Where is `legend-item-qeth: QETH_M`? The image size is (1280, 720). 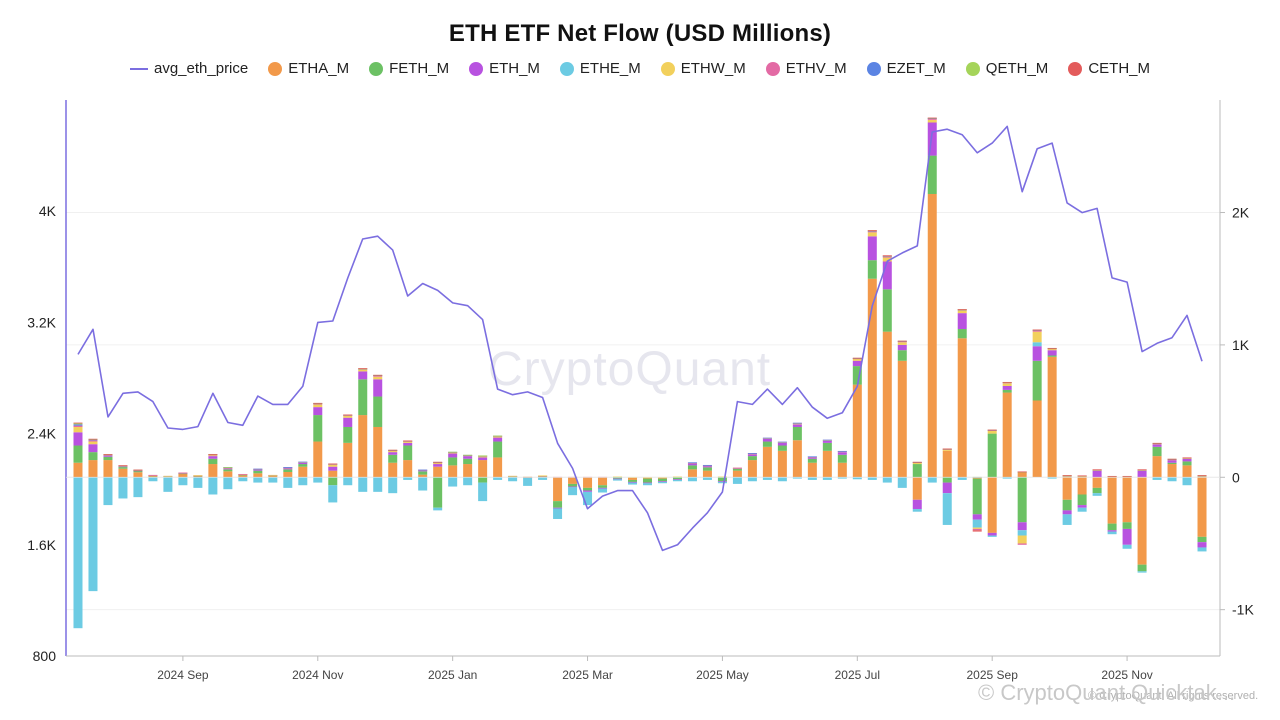 legend-item-qeth: QETH_M is located at coordinates (1006, 68).